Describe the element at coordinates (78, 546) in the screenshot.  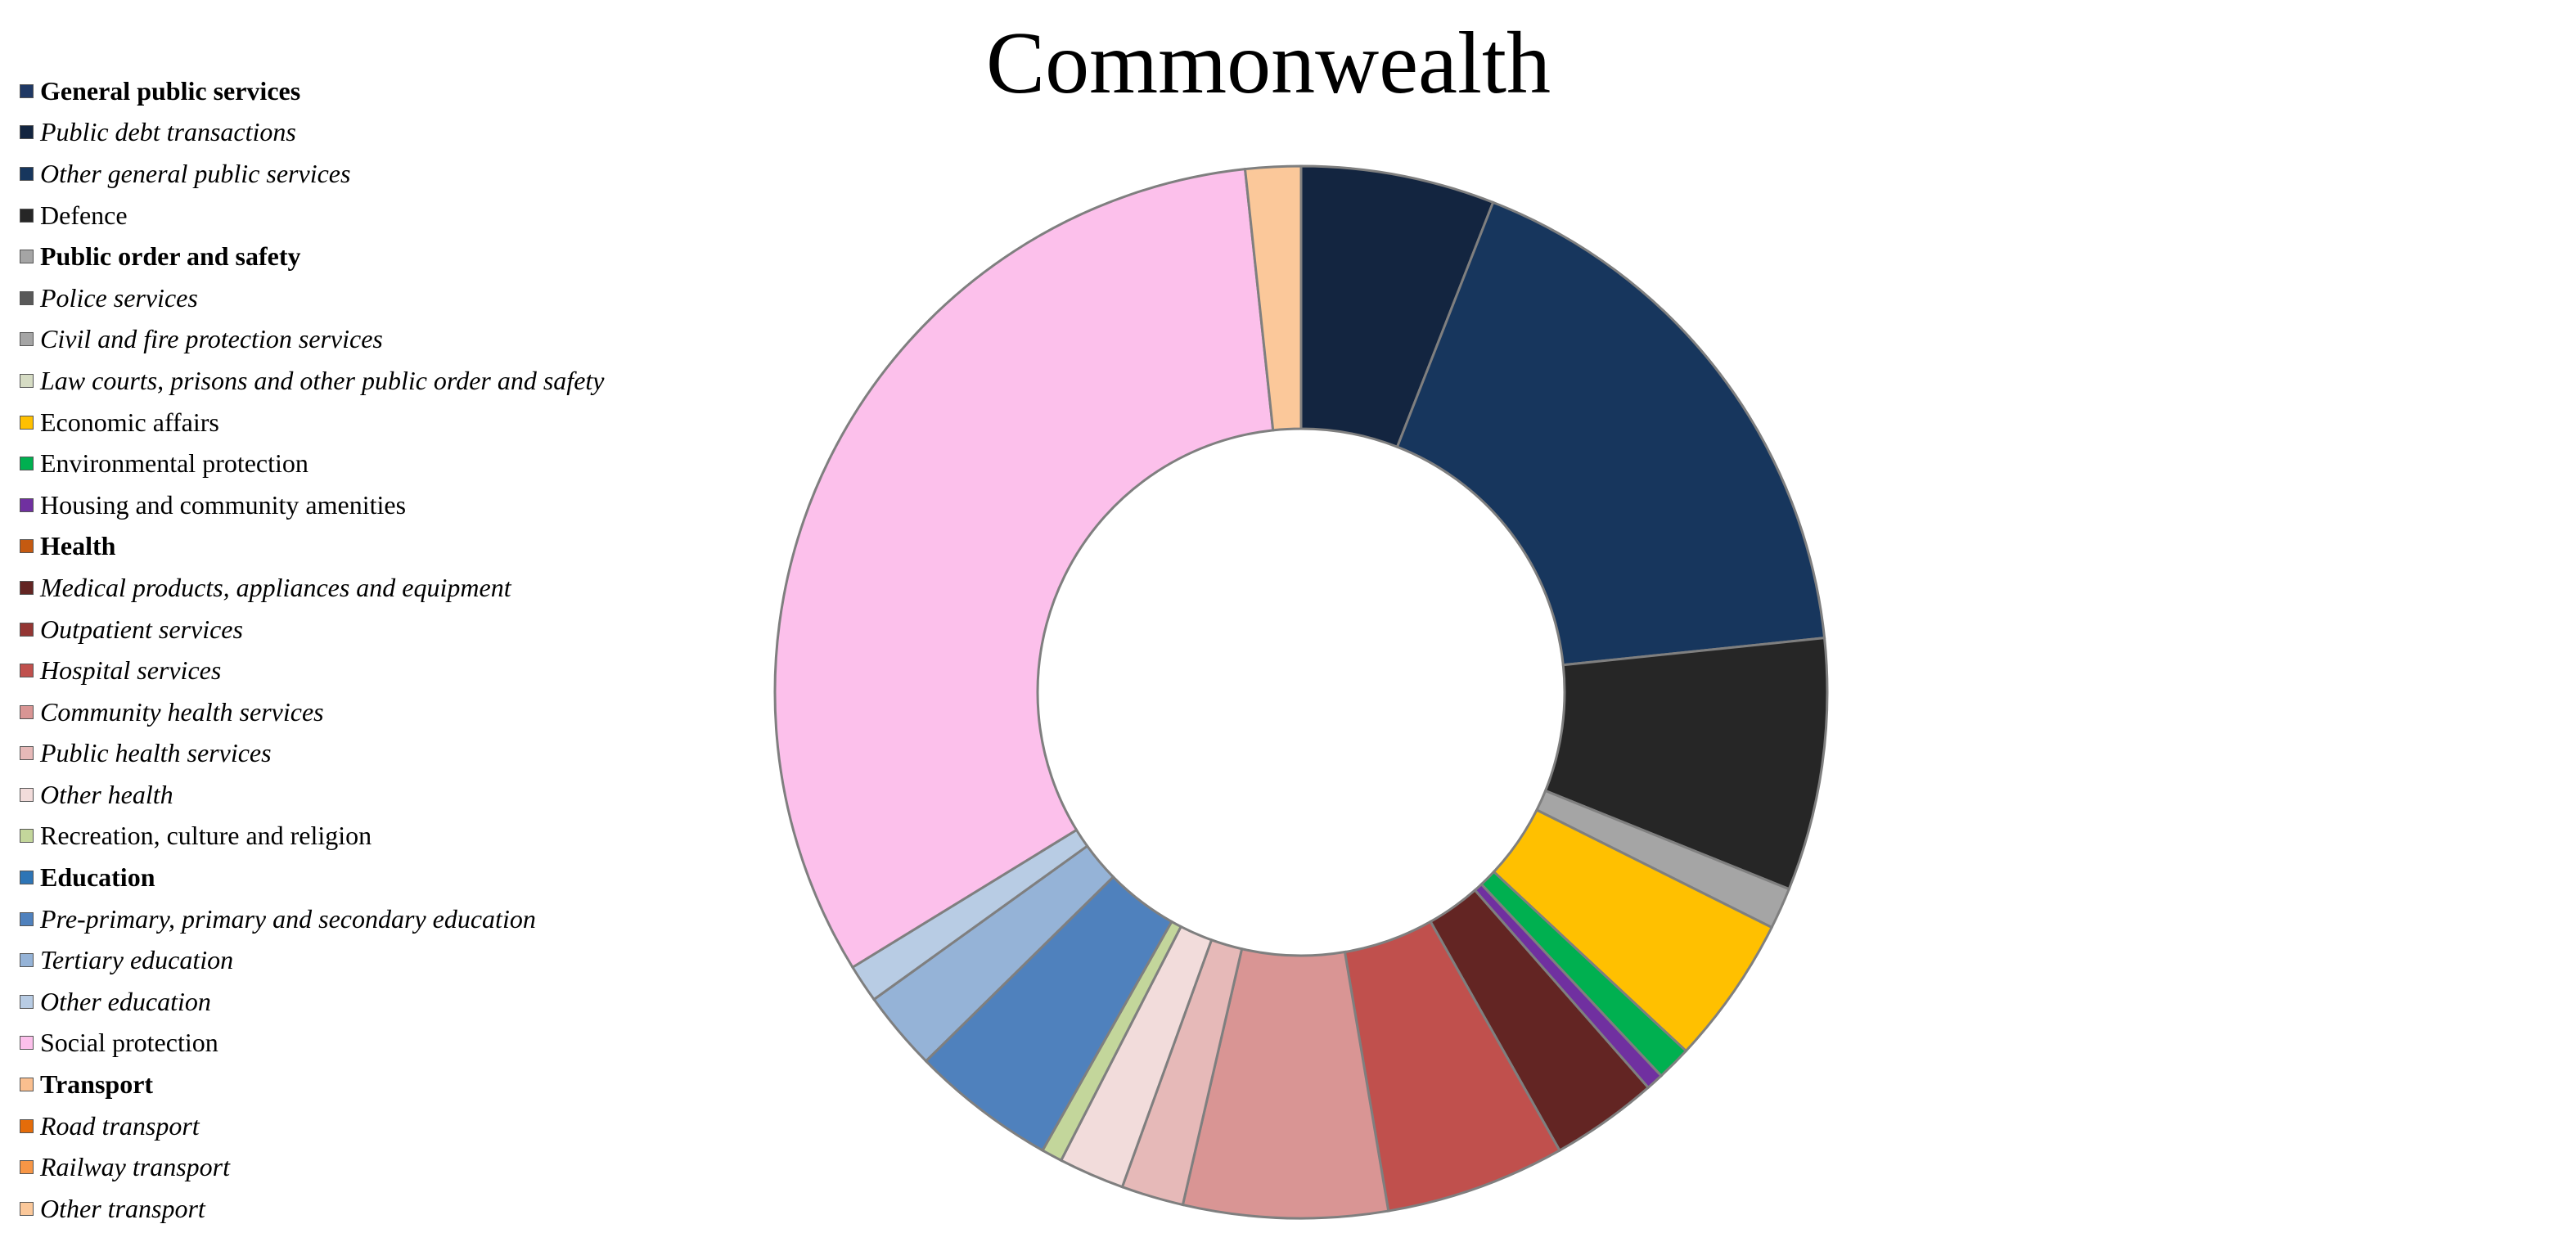
I see `legend-label: Health` at that location.